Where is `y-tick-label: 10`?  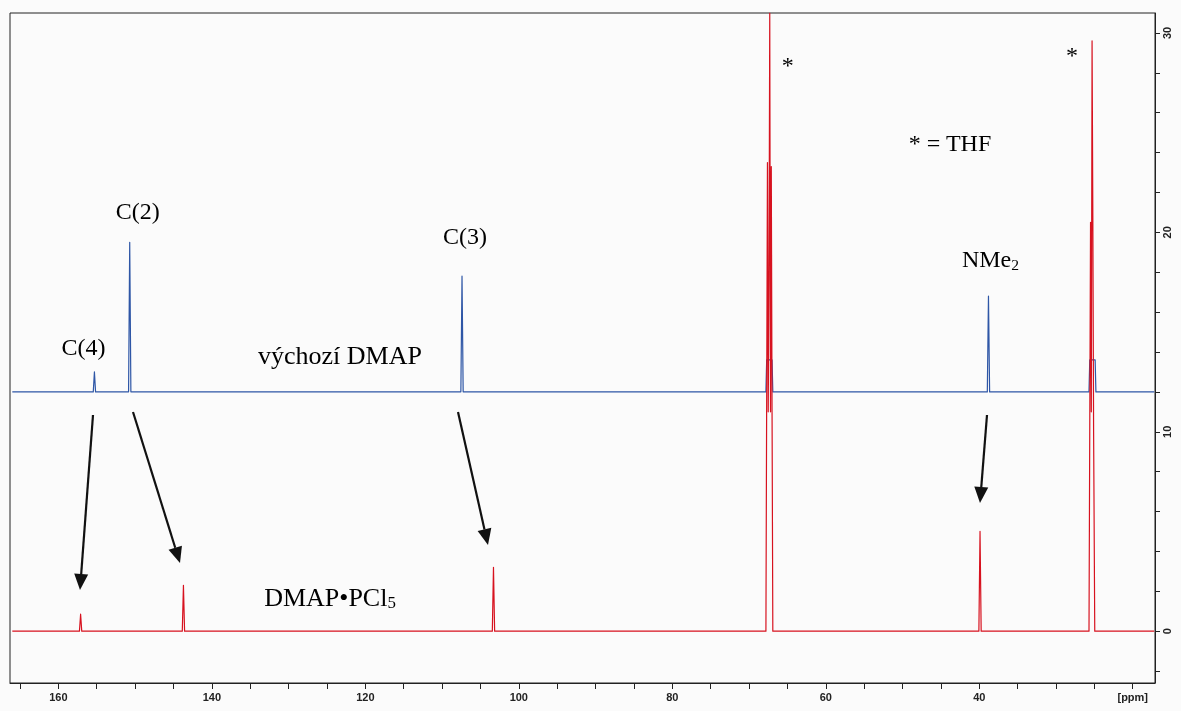
y-tick-label: 10 is located at coordinates (1166, 431).